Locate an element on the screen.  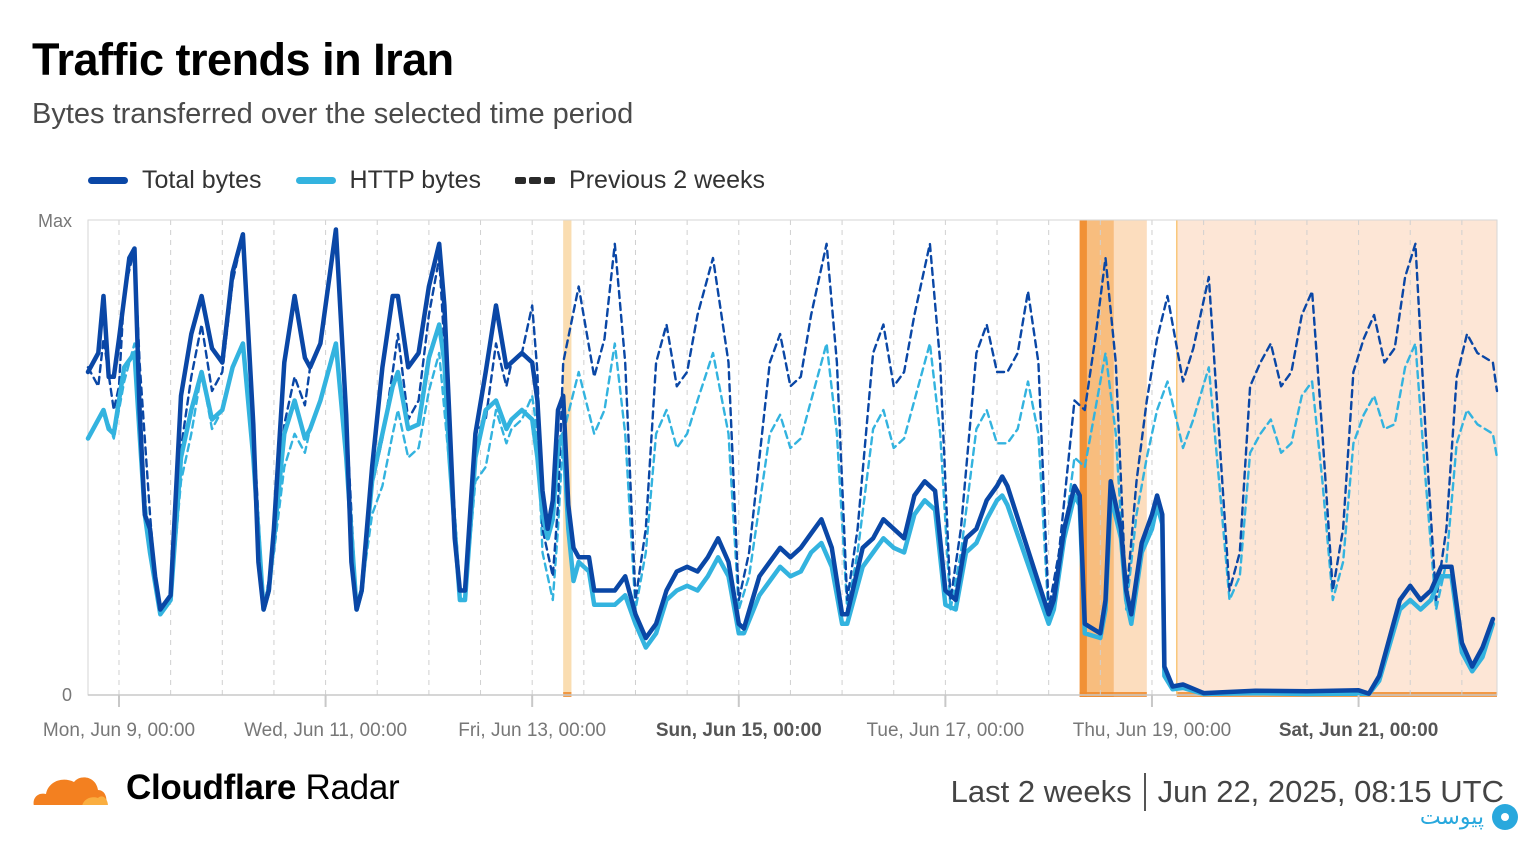
legend-item-http-bytes: HTTP bytes is located at coordinates (388, 180).